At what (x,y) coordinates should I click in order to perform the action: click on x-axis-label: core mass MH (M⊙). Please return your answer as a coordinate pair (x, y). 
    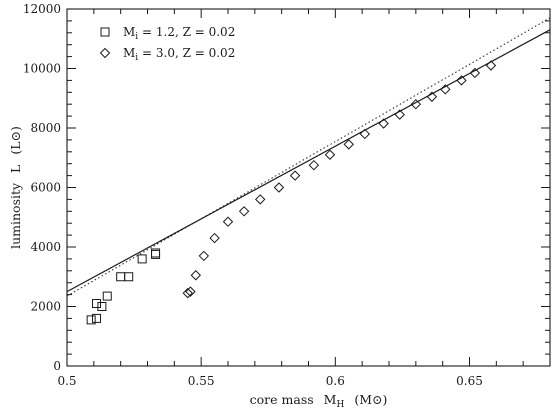
    Looking at the image, I should click on (319, 401).